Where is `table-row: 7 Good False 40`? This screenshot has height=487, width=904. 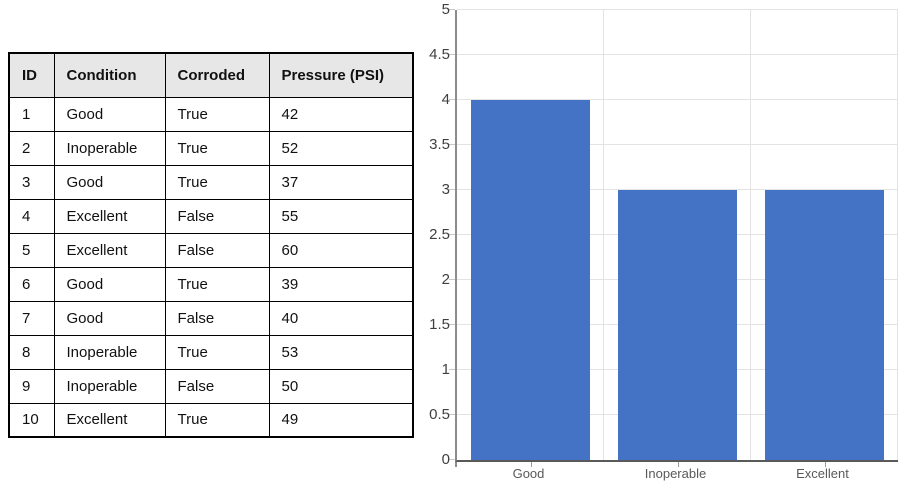
table-row: 7 Good False 40 is located at coordinates (211, 318).